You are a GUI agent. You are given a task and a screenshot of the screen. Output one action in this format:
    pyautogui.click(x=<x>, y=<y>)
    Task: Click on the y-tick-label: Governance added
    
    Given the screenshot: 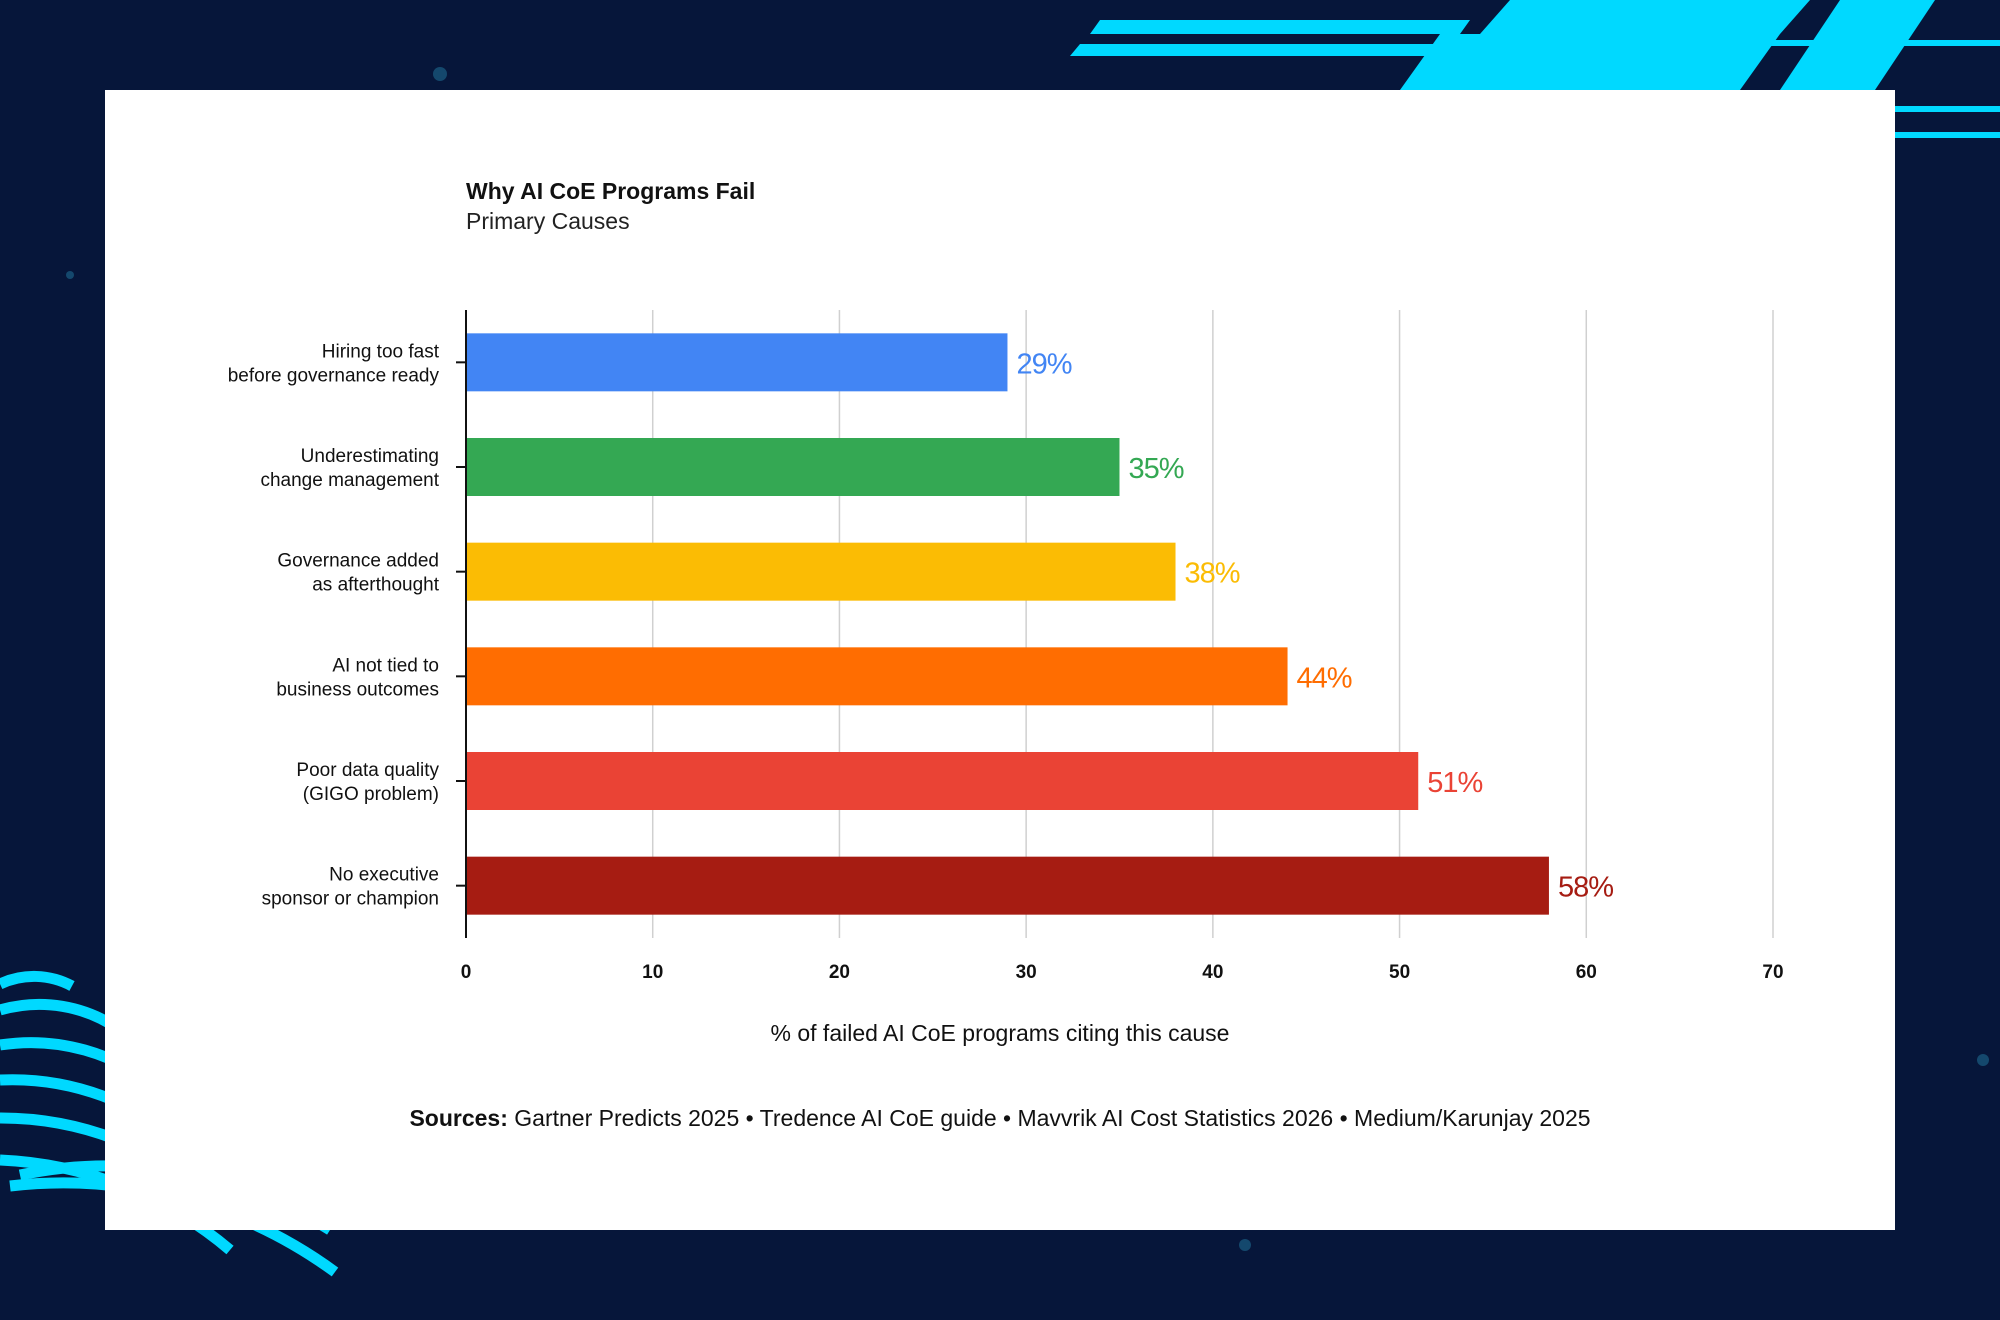 What is the action you would take?
    pyautogui.click(x=358, y=561)
    